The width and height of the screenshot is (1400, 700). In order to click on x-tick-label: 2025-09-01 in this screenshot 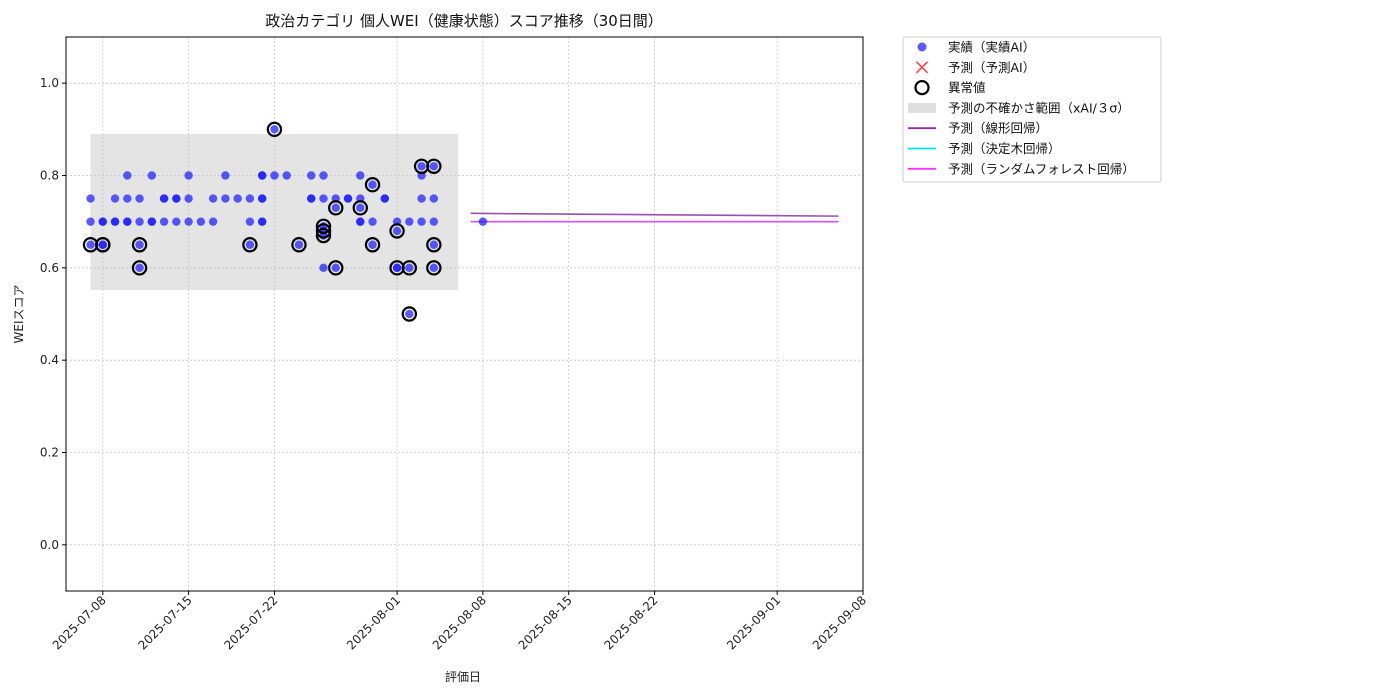, I will do `click(753, 622)`.